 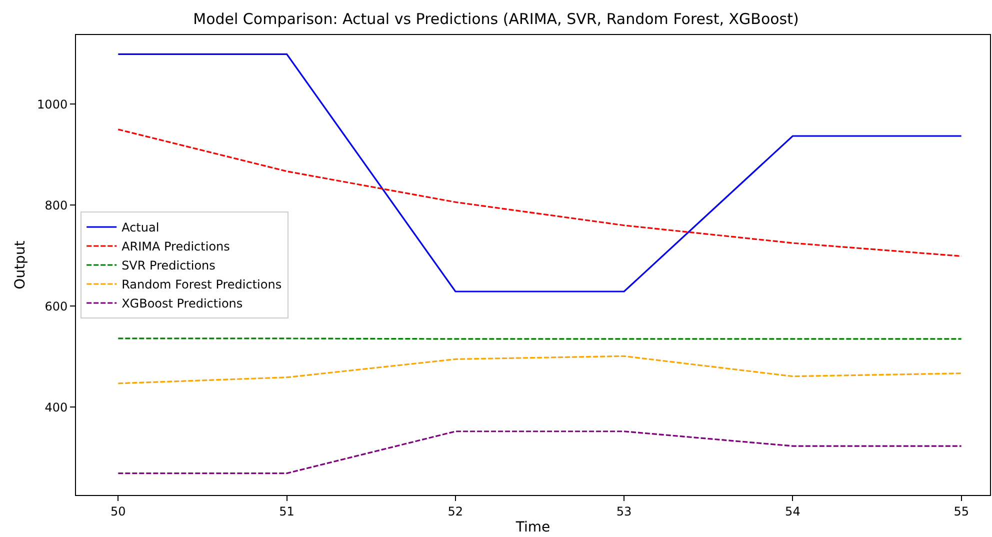 What do you see at coordinates (56, 205) in the screenshot?
I see `y-tick-label: 800` at bounding box center [56, 205].